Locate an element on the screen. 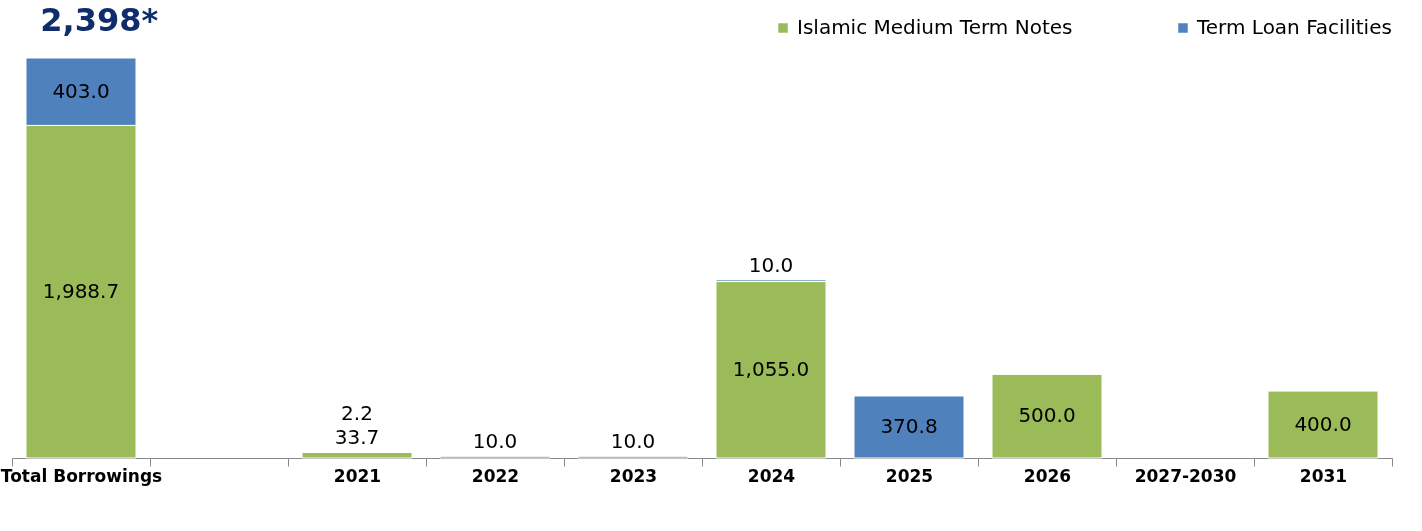 The height and width of the screenshot is (531, 1422). x-tick-label: Total Borrowings is located at coordinates (81, 475).